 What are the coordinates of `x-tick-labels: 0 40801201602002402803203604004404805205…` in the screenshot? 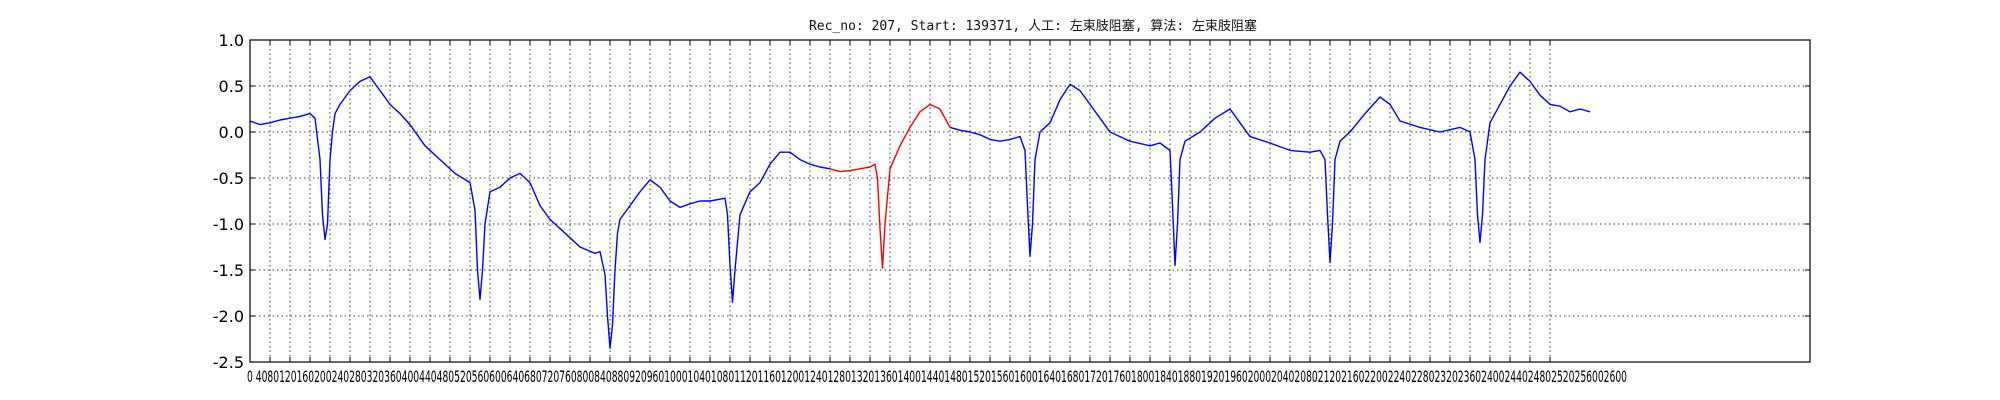 It's located at (937, 376).